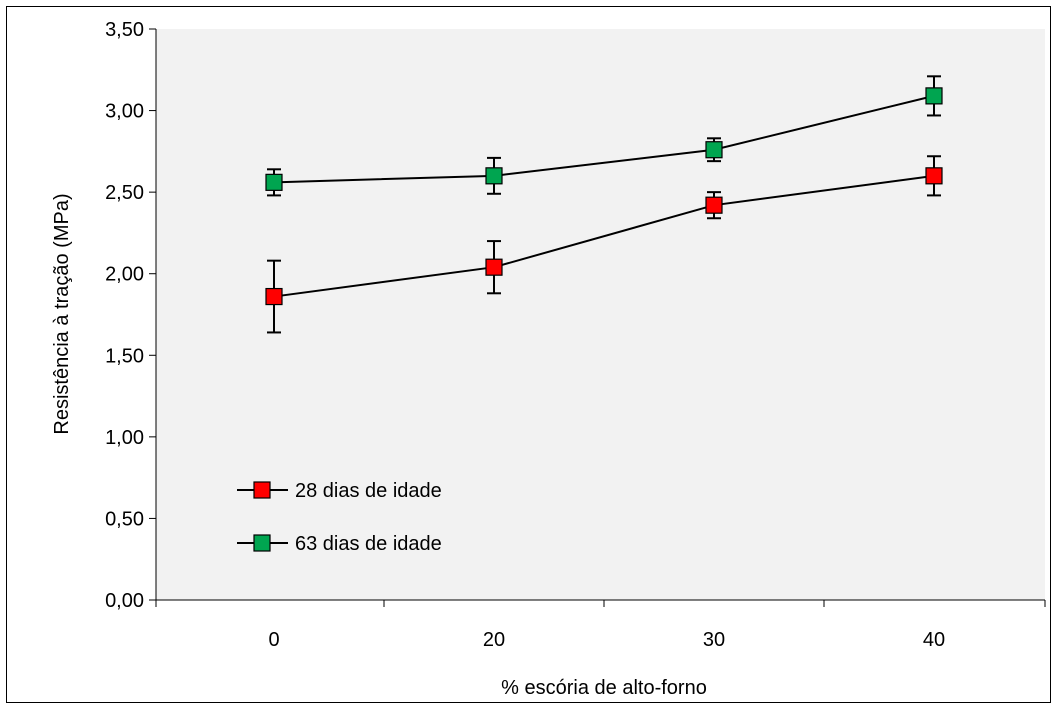 Image resolution: width=1059 pixels, height=706 pixels. Describe the element at coordinates (62, 313) in the screenshot. I see `y-axis-title: Resistência à tração (MPa)` at that location.